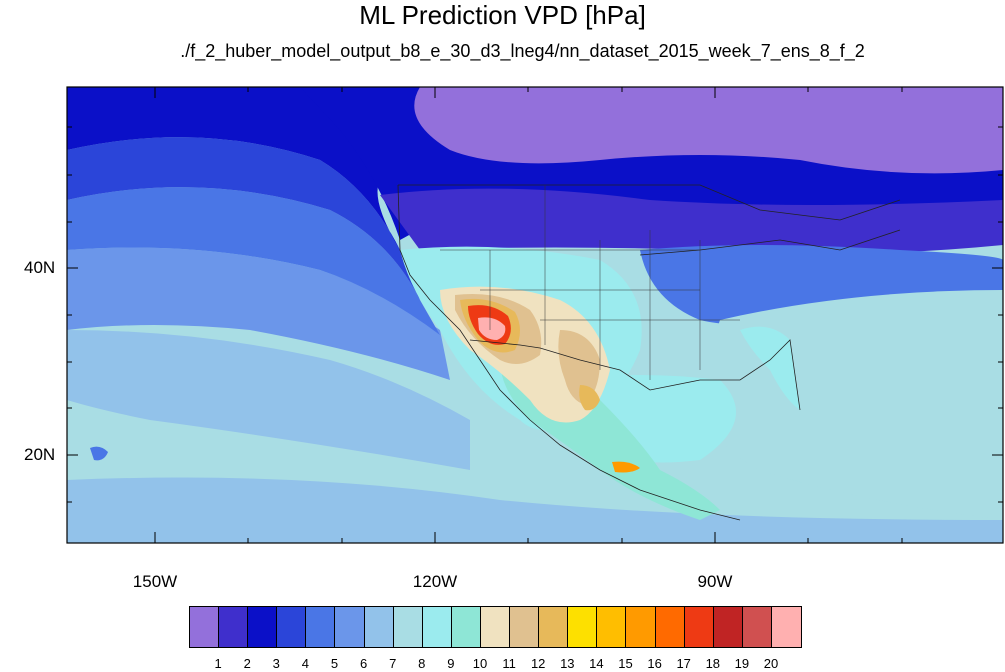  I want to click on florida-land, so click(770, 368).